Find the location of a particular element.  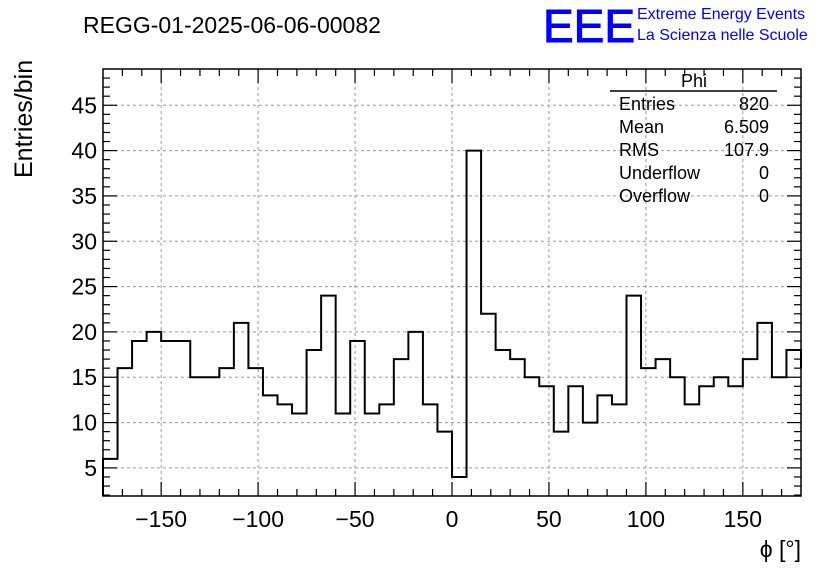

x-tick-label: 150 is located at coordinates (743, 519).